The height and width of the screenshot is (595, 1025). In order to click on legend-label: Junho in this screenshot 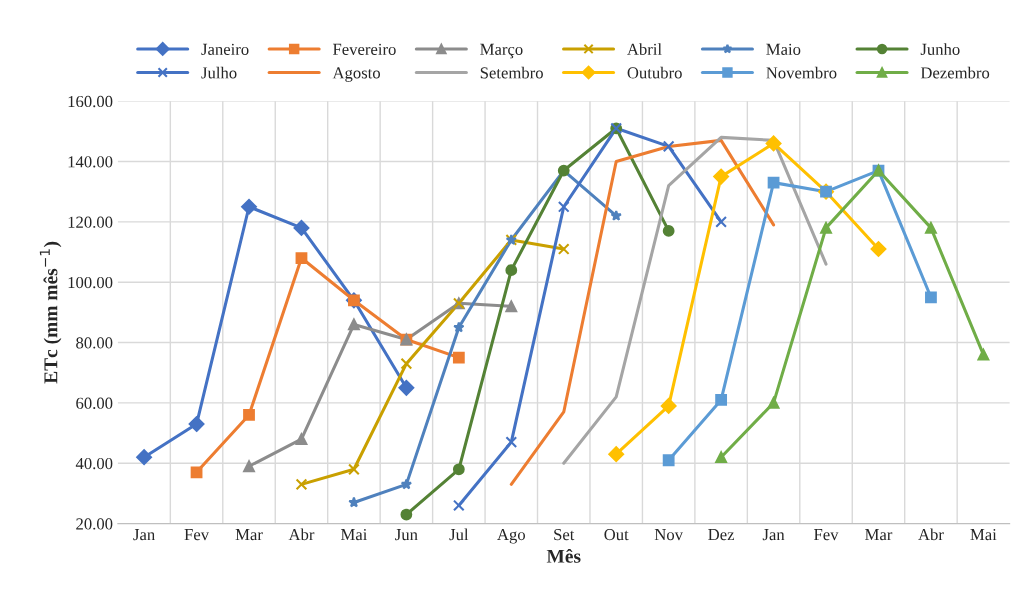, I will do `click(940, 49)`.